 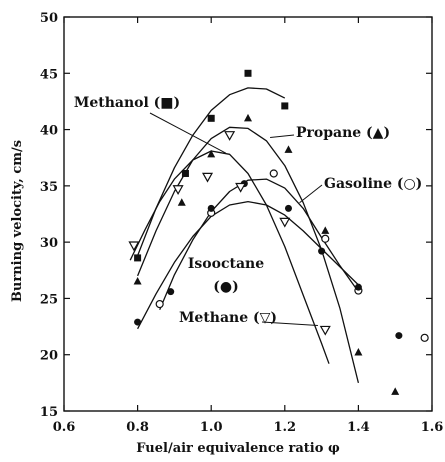 I want to click on x-tick-label: 1.0, so click(x=211, y=427).